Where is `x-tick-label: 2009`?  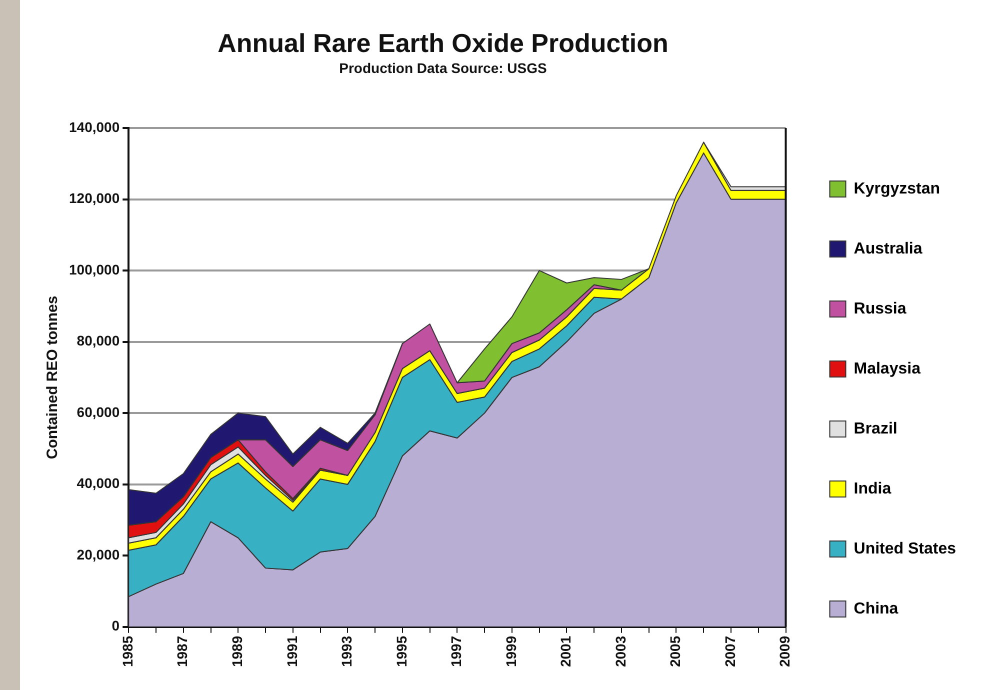 x-tick-label: 2009 is located at coordinates (784, 652).